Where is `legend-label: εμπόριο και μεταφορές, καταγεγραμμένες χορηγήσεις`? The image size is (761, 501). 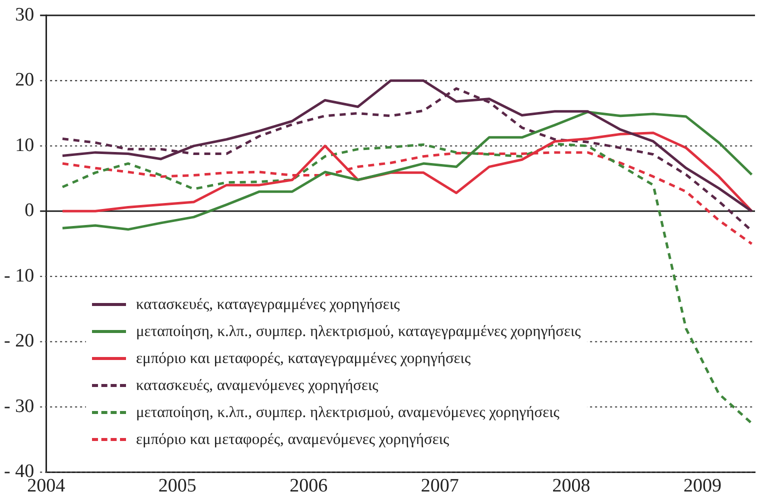
legend-label: εμπόριο και μεταφορές, καταγεγραμμένες χορηγήσεις is located at coordinates (303, 359).